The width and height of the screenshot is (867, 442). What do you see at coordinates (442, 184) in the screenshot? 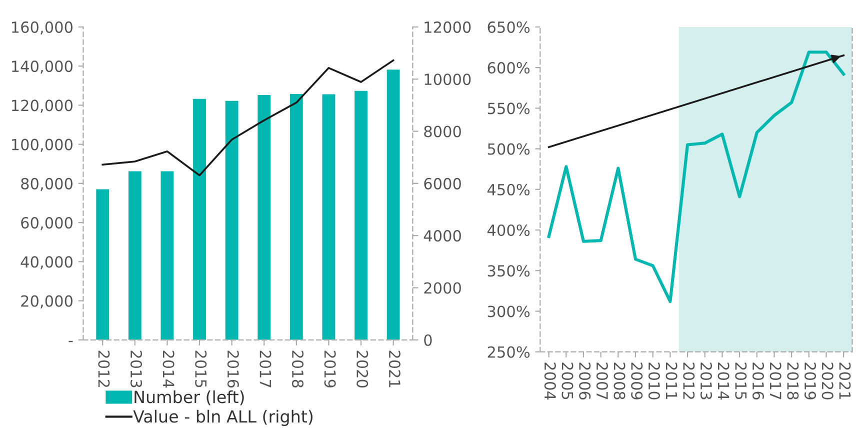
I see `y2-tick-label: 6000` at bounding box center [442, 184].